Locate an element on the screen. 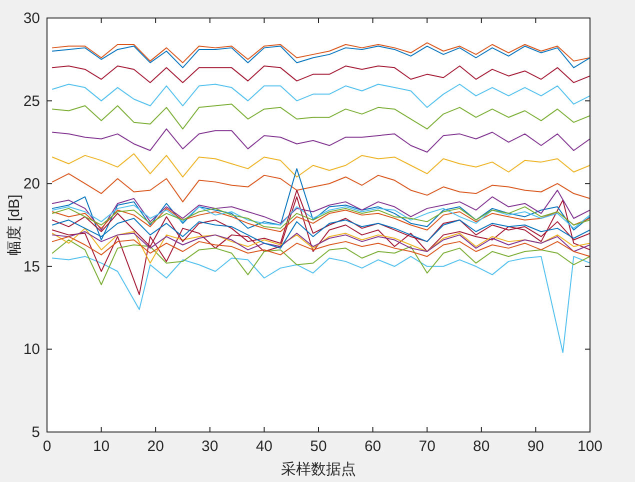  x-tick-label: 70 is located at coordinates (427, 446).